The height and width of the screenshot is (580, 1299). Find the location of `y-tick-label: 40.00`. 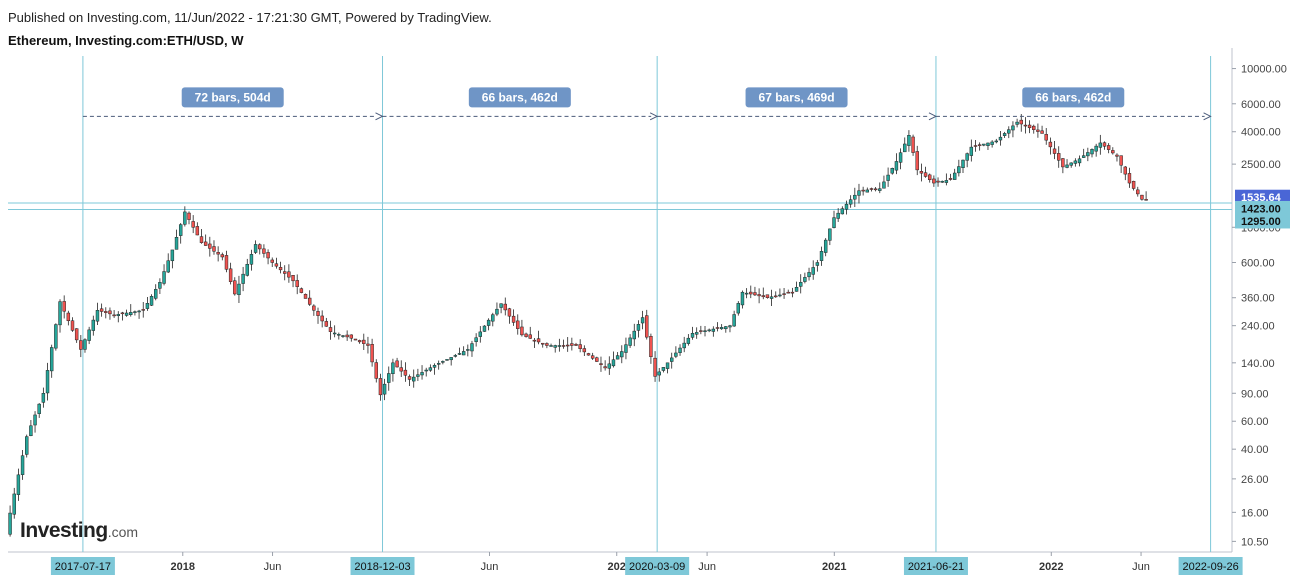

y-tick-label: 40.00 is located at coordinates (1255, 450).